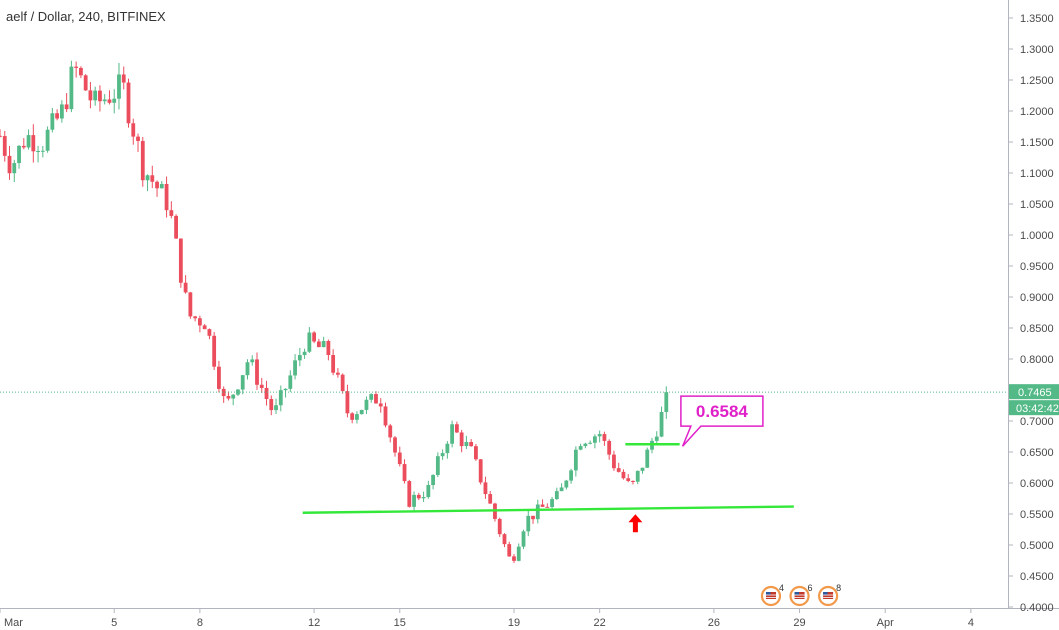 The image size is (1059, 630). I want to click on event-badge-count: 6, so click(810, 588).